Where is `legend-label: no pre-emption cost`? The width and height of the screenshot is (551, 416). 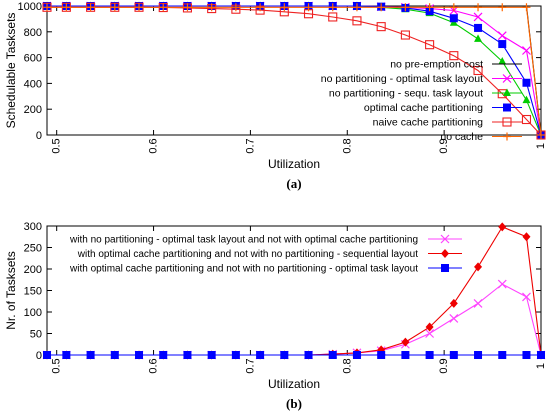 legend-label: no pre-emption cost is located at coordinates (436, 65).